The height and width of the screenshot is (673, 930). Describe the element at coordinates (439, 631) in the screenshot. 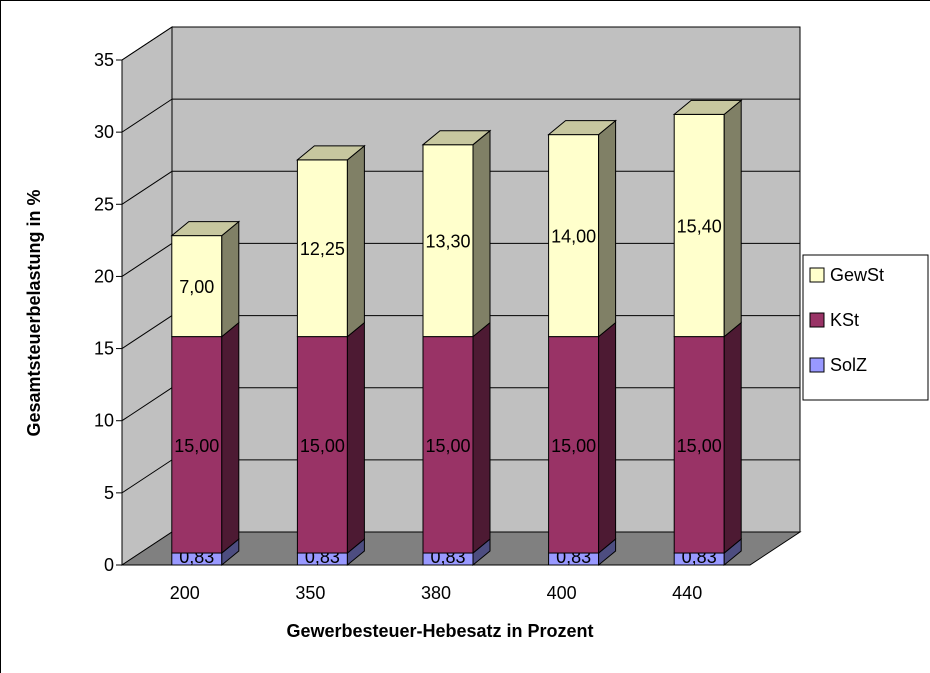

I see `x-axis-title: Gewerbesteuer-Hebesatz in Prozent` at that location.